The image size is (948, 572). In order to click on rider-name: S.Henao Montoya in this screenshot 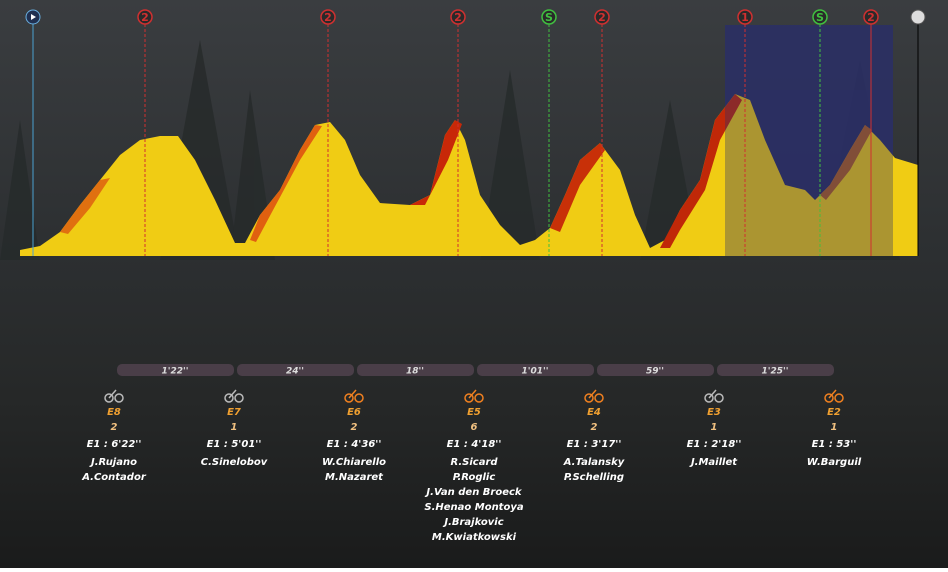, I will do `click(473, 507)`.